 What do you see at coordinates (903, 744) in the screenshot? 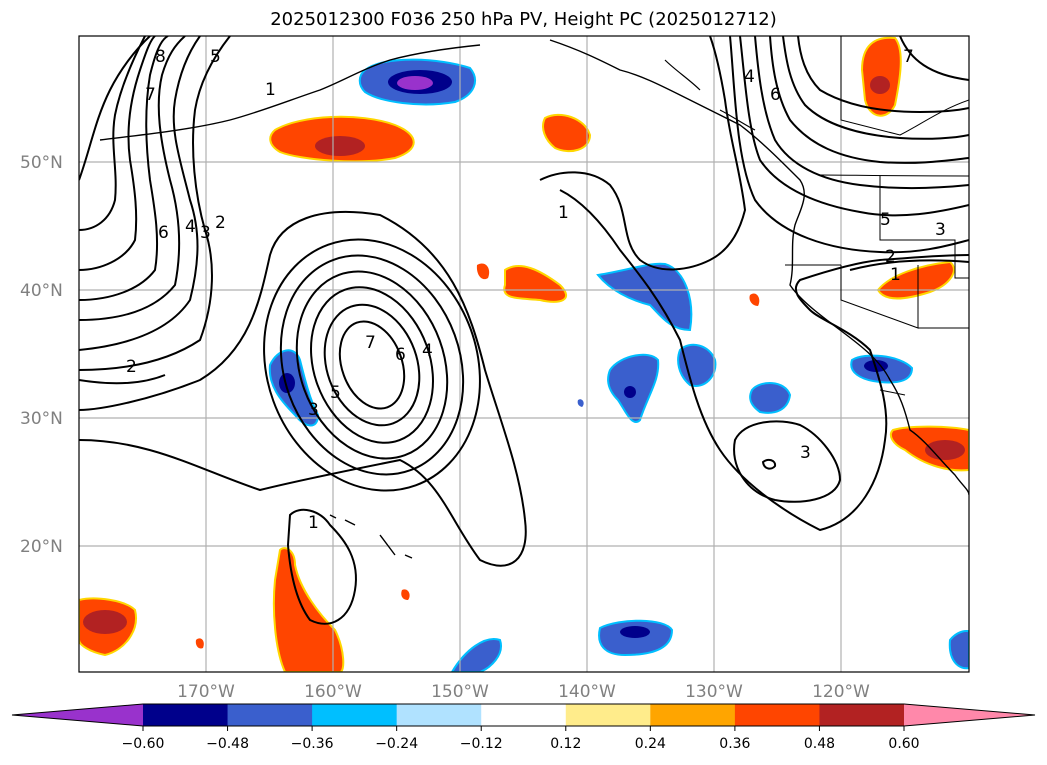
I see `colorbar-tick-label: 0.60` at bounding box center [903, 744].